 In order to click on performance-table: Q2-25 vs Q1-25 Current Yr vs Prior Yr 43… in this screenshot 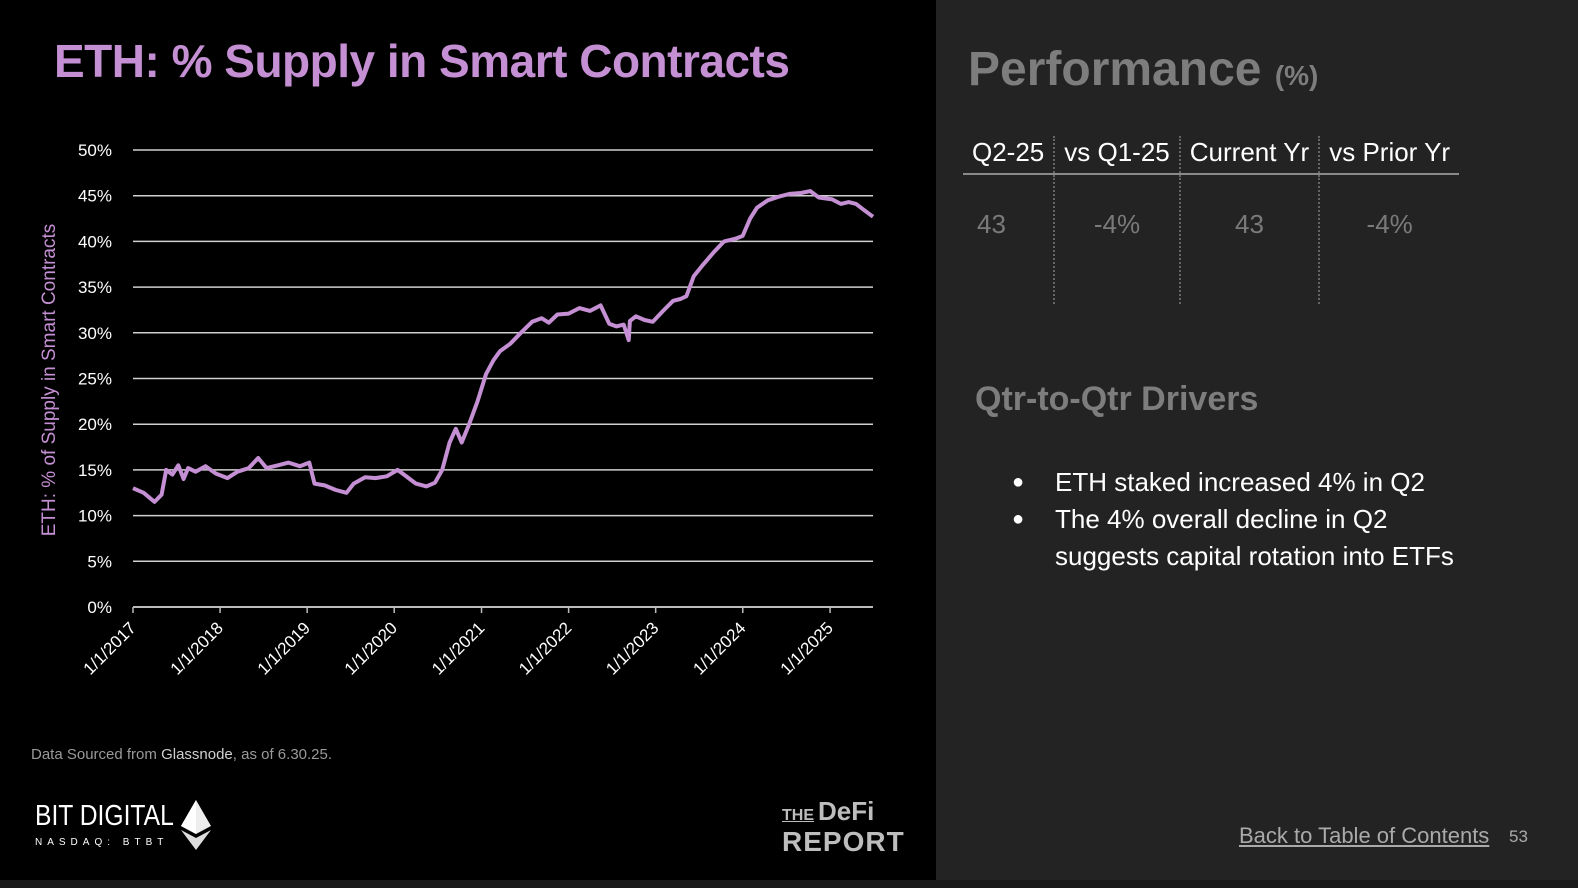, I will do `click(1211, 220)`.